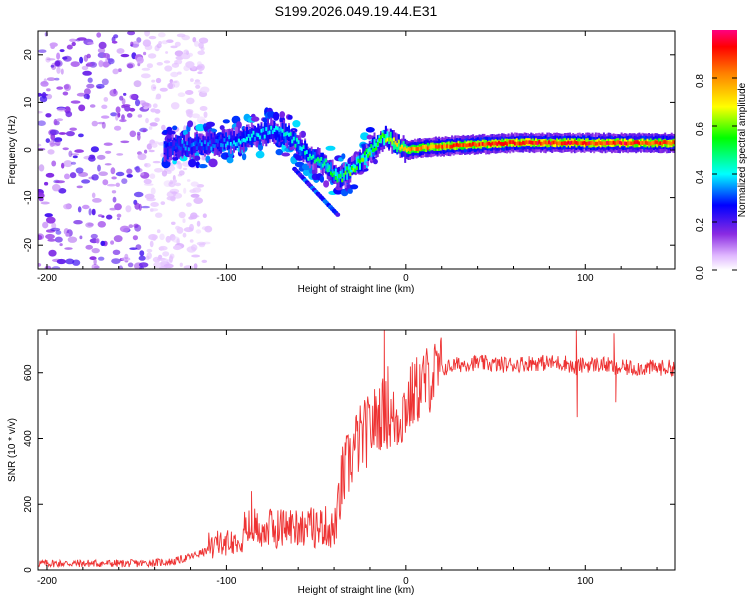  What do you see at coordinates (12, 450) in the screenshot?
I see `snr-ylabel: SNR (10 * v/v)` at bounding box center [12, 450].